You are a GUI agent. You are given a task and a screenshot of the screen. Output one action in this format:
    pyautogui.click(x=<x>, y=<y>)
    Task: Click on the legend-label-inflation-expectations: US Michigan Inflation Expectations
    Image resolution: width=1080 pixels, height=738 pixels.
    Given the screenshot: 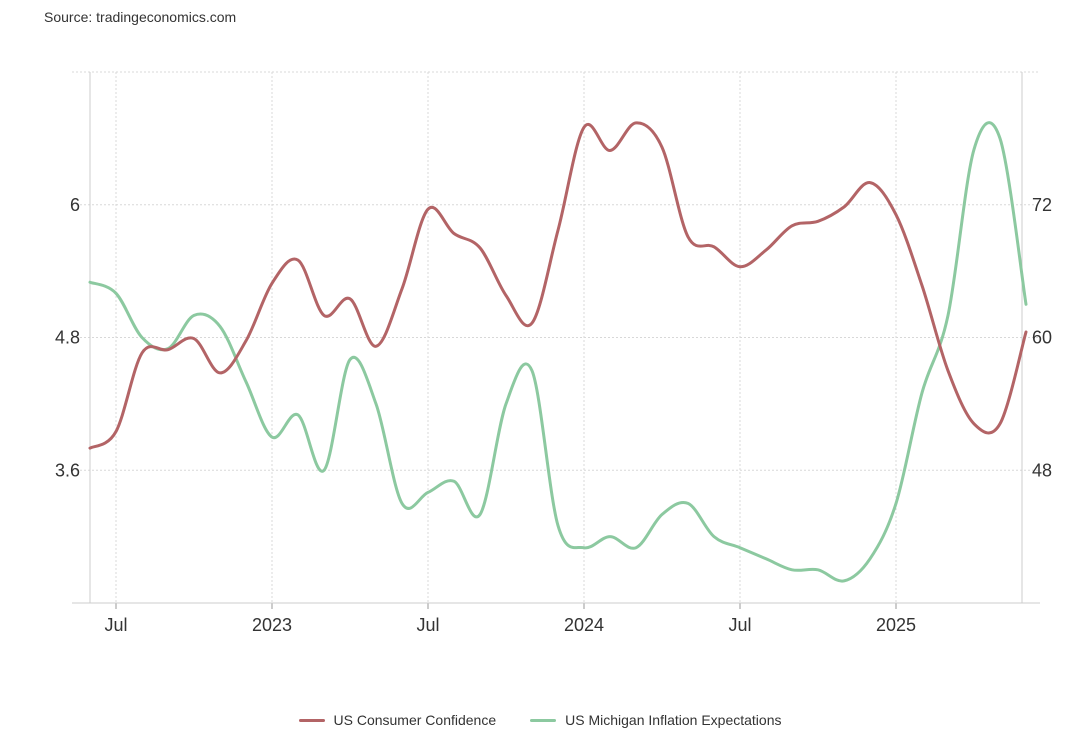 What is the action you would take?
    pyautogui.click(x=673, y=720)
    